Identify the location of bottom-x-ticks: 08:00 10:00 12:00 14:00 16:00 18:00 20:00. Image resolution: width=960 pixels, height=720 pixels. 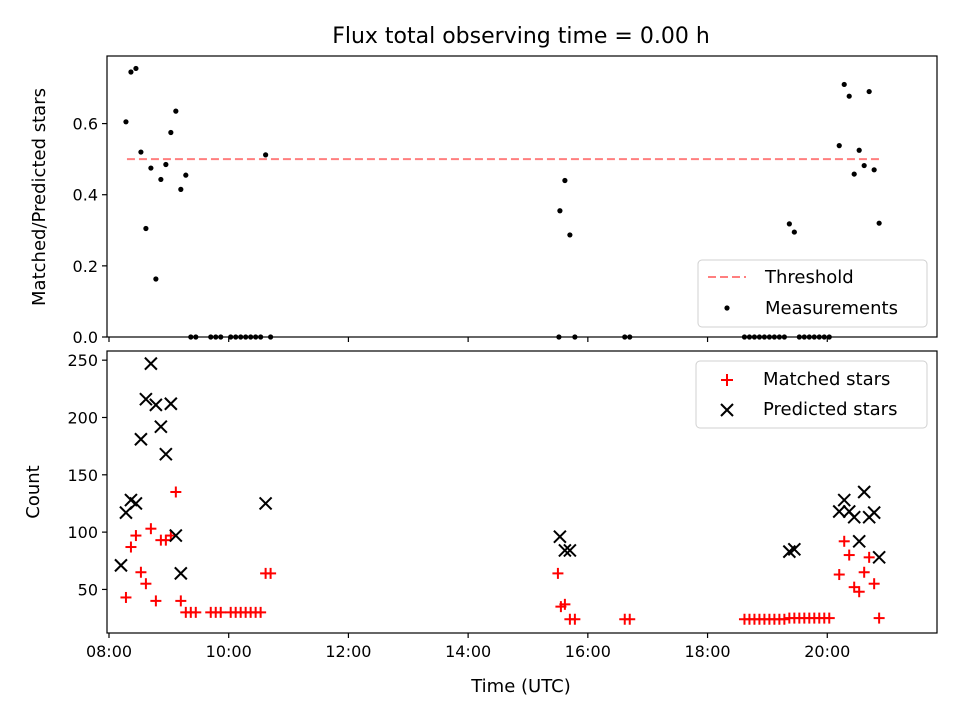
(468, 647).